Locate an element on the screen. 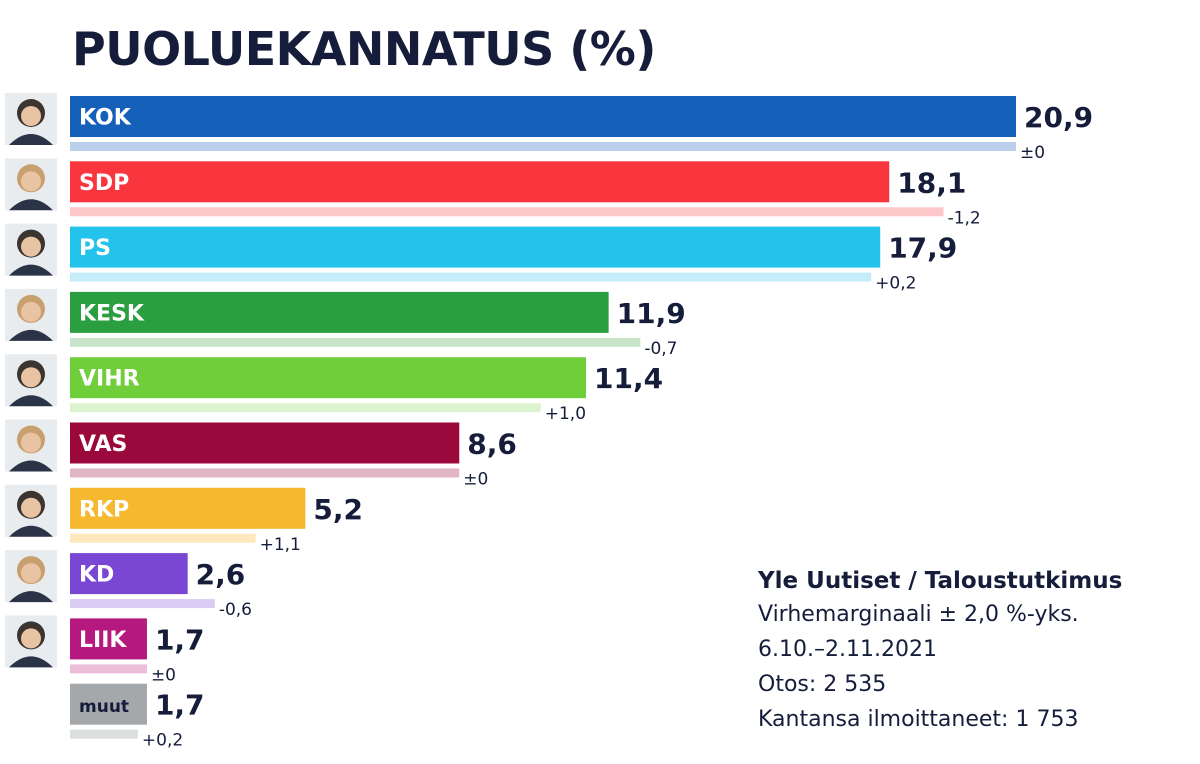 This screenshot has height=764, width=1200. change-label-muut: +0,2 is located at coordinates (162, 741).